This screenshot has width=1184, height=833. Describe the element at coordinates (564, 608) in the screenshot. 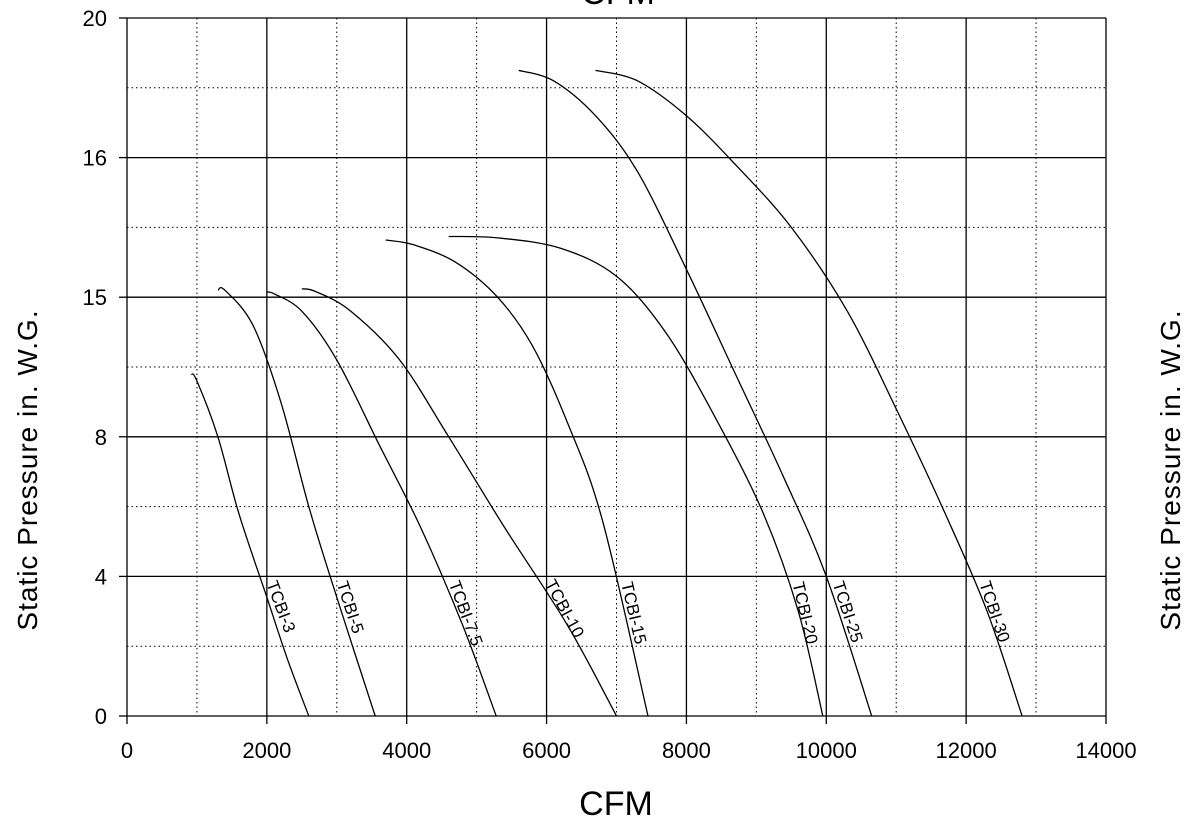

I see `curve-label-tcbi-10: TCBI-10` at that location.